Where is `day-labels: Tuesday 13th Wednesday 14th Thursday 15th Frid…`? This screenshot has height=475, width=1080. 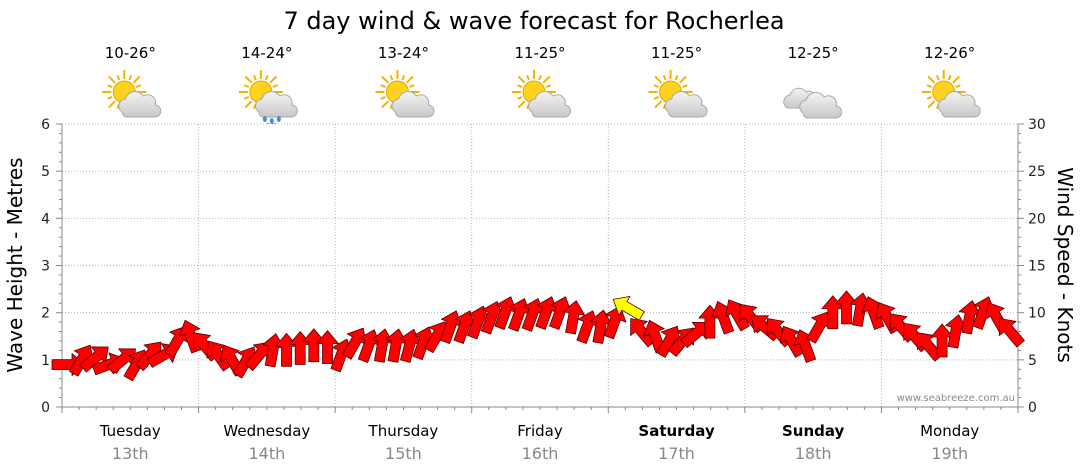 day-labels: Tuesday 13th Wednesday 14th Thursday 15th Frid… is located at coordinates (539, 442).